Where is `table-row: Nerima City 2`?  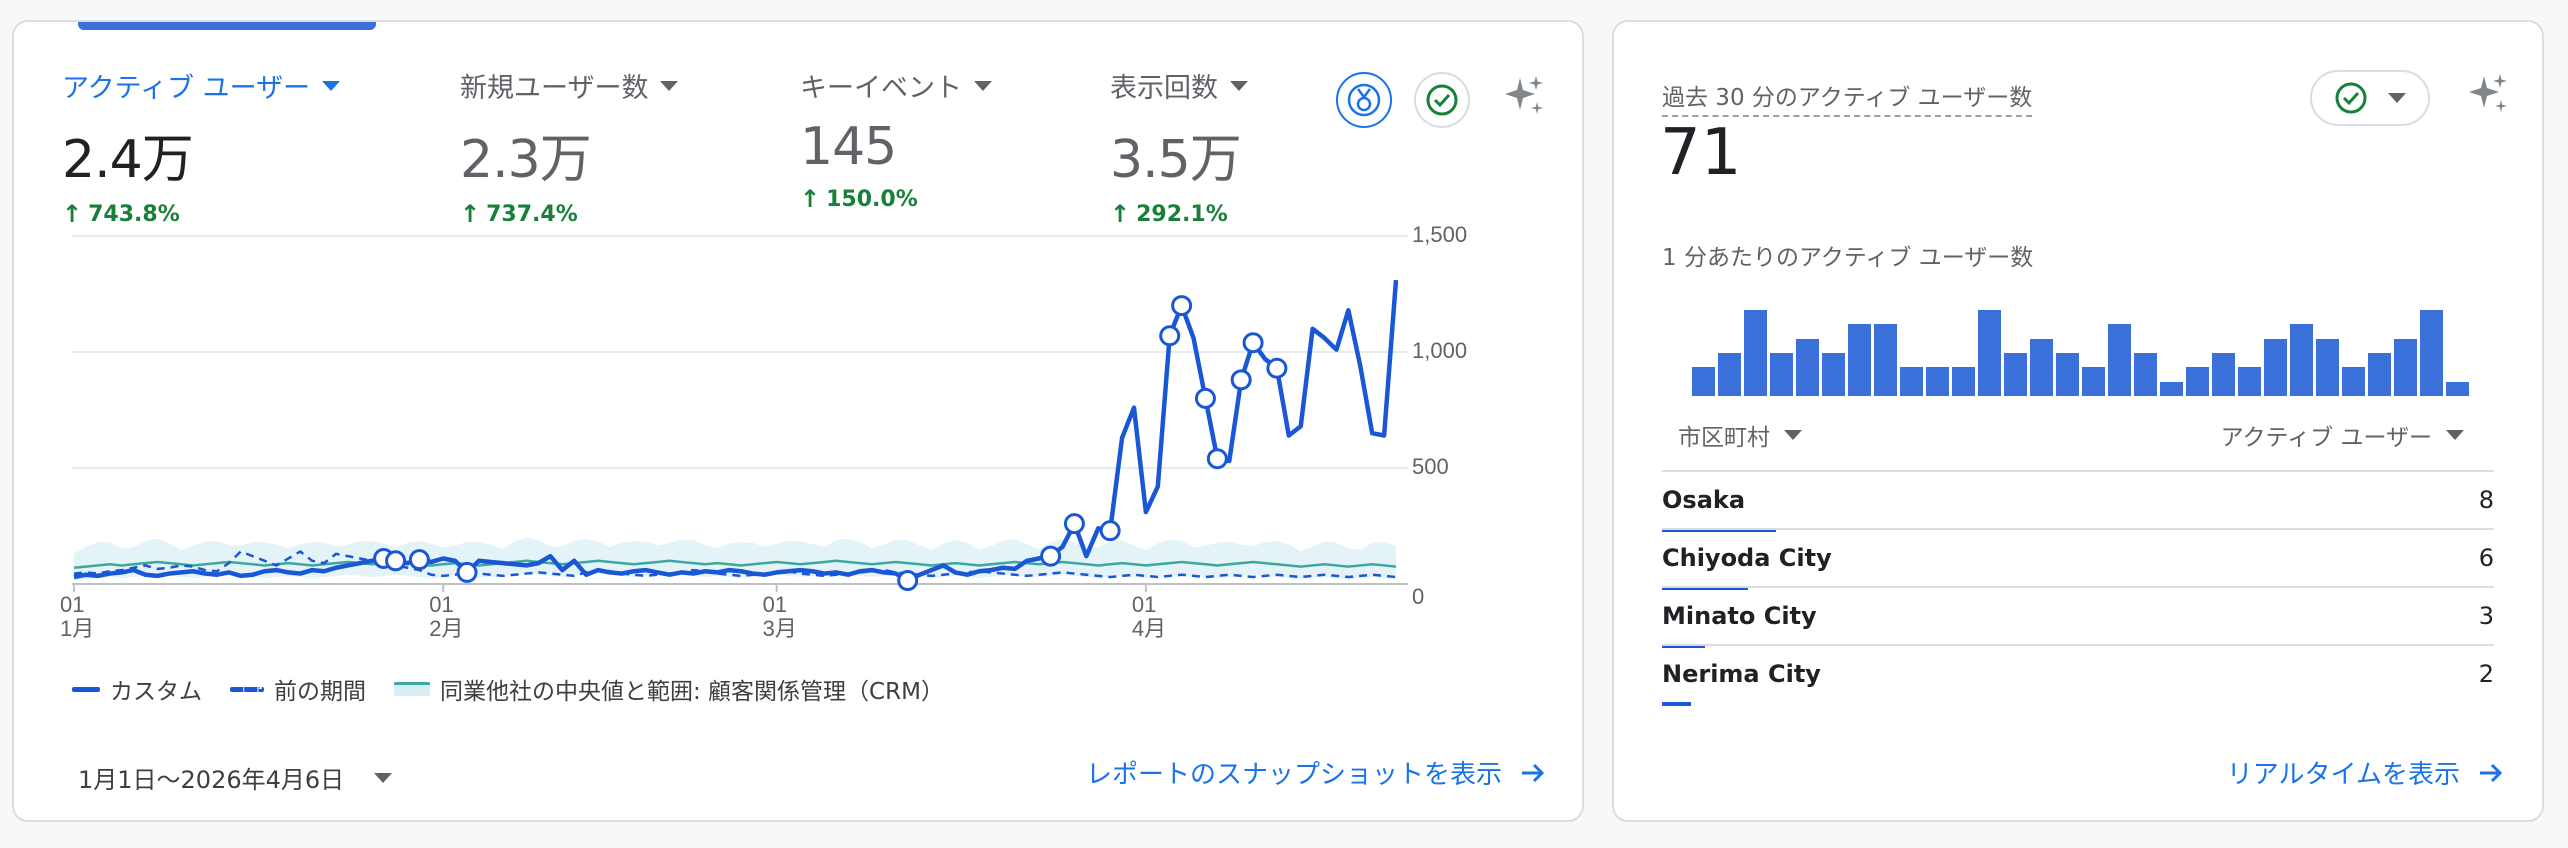 table-row: Nerima City 2 is located at coordinates (2078, 675).